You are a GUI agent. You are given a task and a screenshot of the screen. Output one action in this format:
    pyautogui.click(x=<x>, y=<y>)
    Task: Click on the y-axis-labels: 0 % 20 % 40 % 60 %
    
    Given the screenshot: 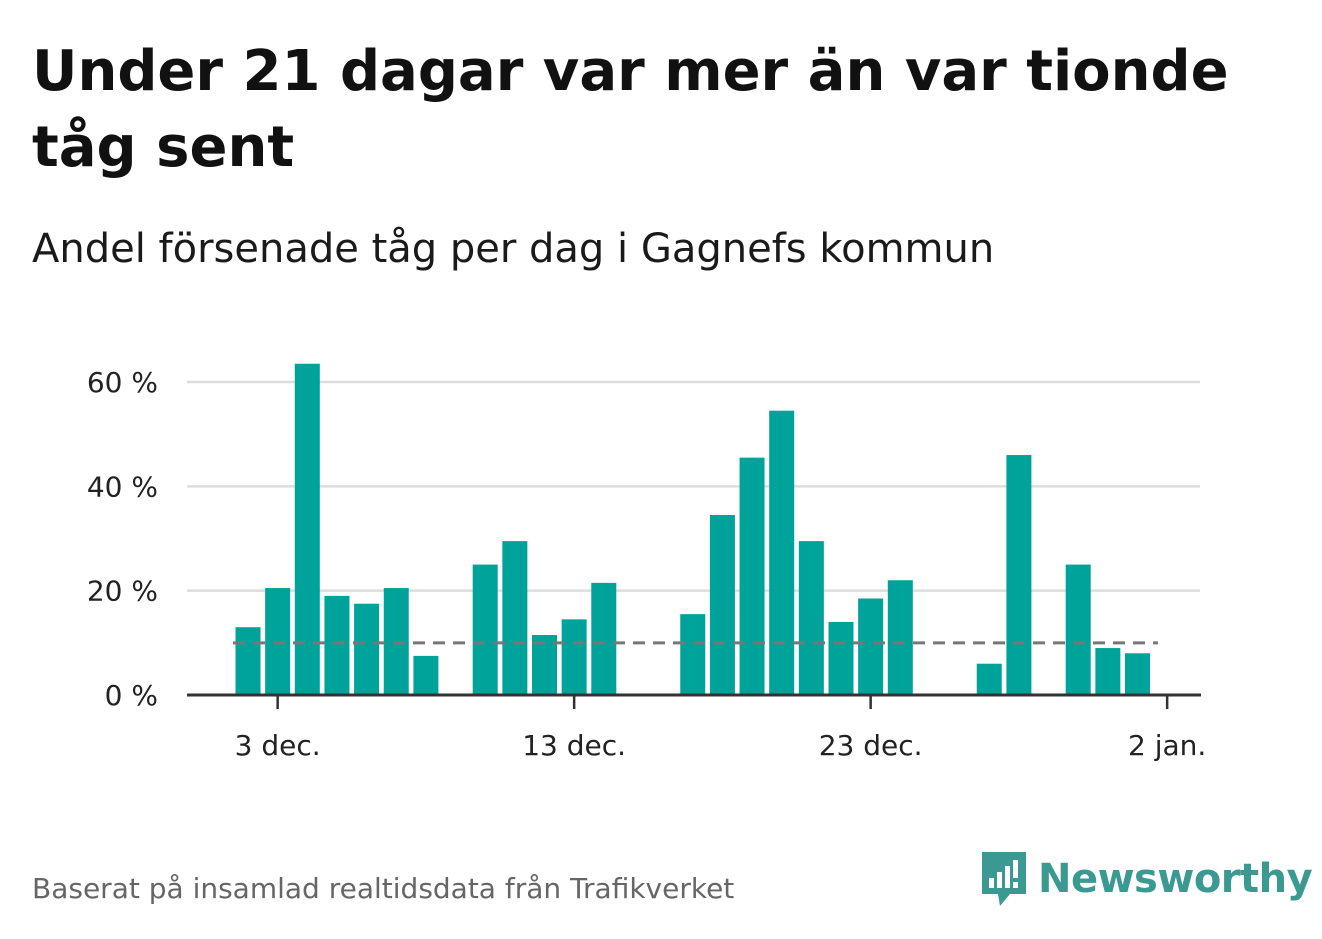 What is the action you would take?
    pyautogui.click(x=122, y=539)
    